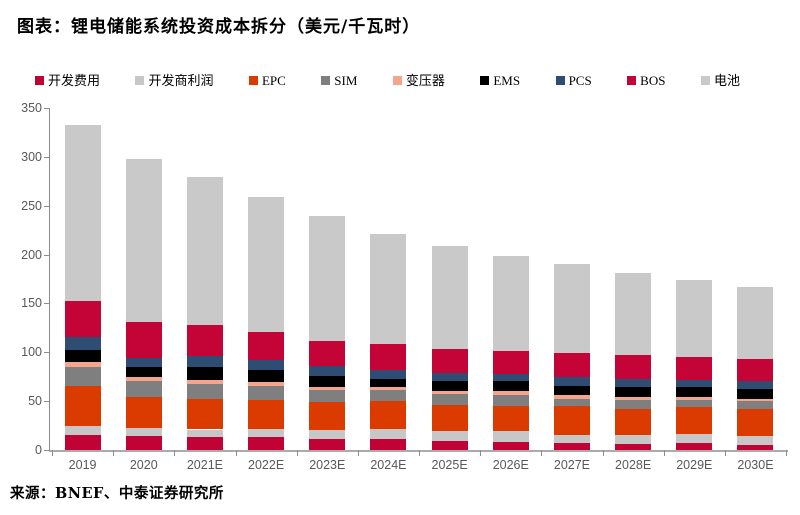 The height and width of the screenshot is (515, 800). I want to click on bar-column-2023E, so click(327, 279).